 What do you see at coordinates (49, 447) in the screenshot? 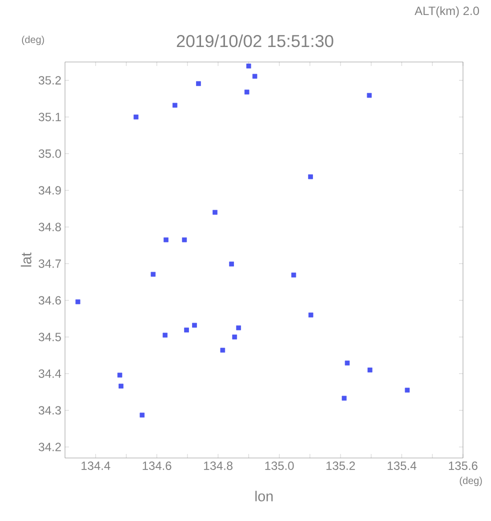
I see `y-tick-label: 34.2` at bounding box center [49, 447].